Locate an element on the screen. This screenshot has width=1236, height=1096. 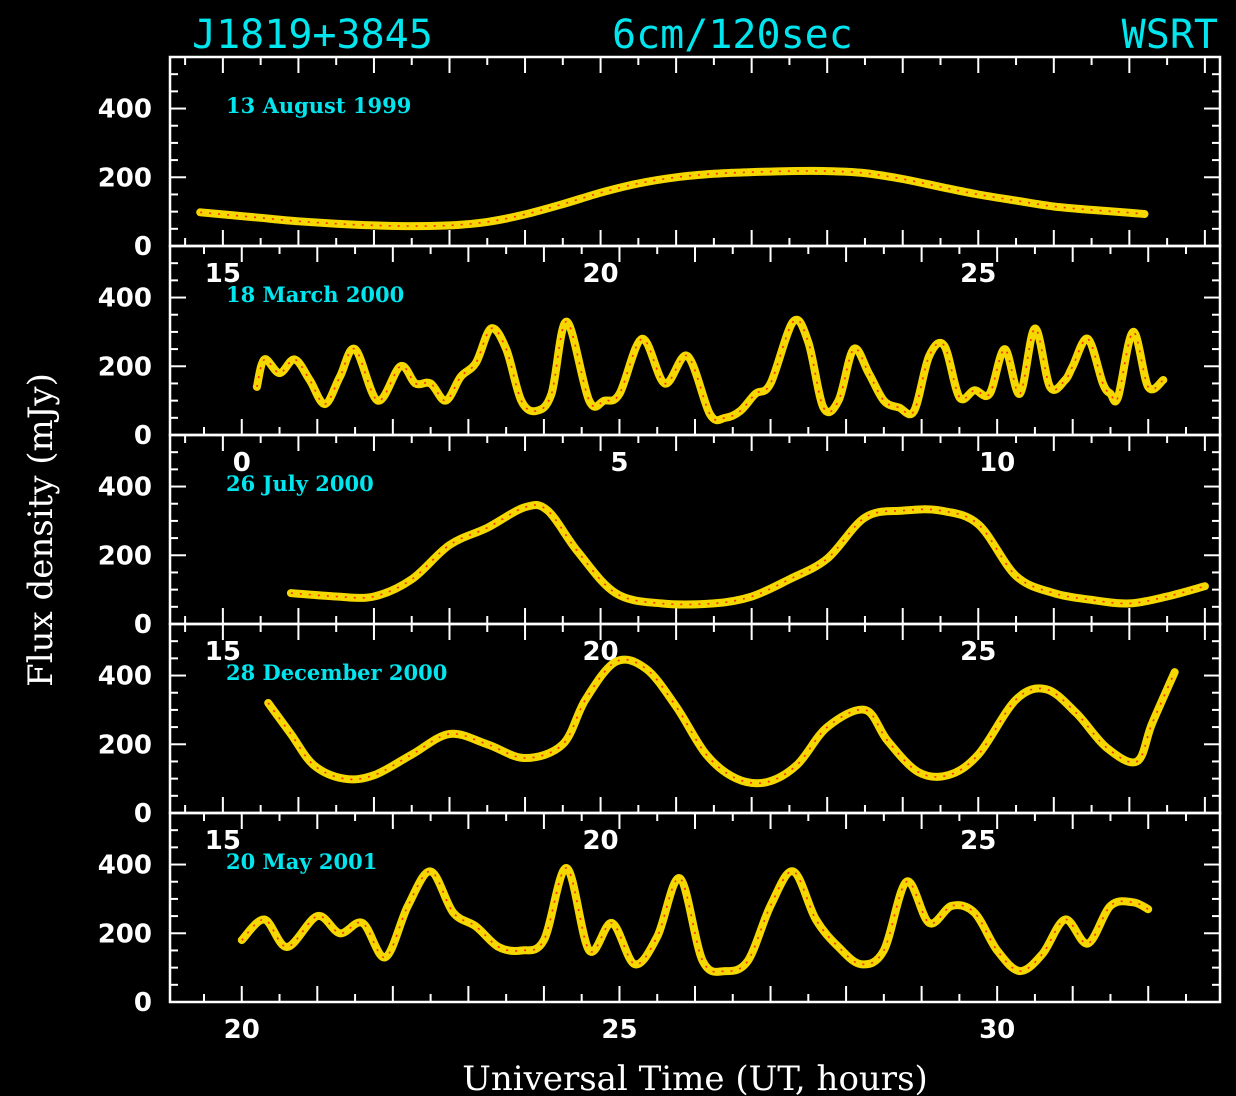
x-tick-label: 0 is located at coordinates (242, 463).